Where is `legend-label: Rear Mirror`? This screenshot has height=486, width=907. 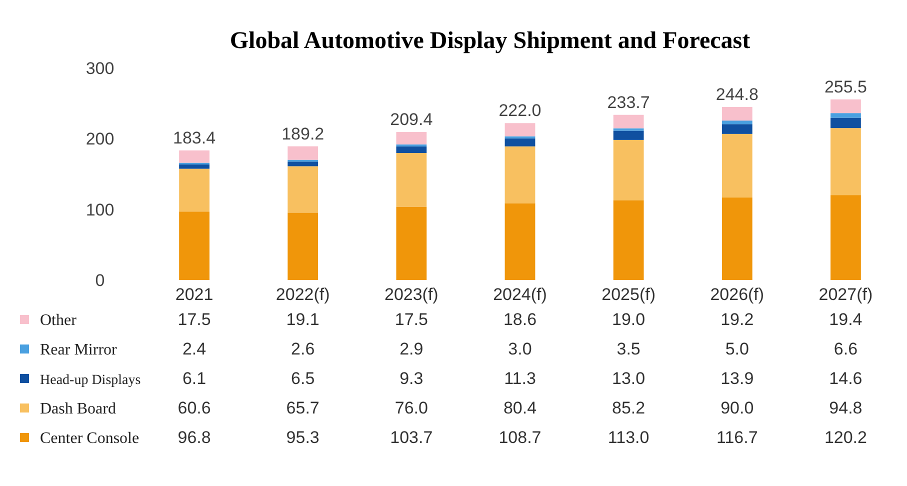 legend-label: Rear Mirror is located at coordinates (79, 350).